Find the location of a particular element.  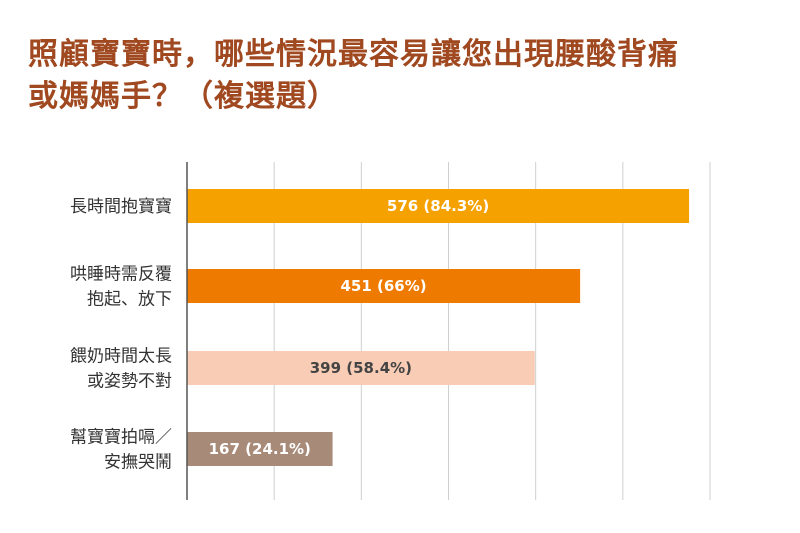

category-label: 哄睡時需反覆 is located at coordinates (121, 275).